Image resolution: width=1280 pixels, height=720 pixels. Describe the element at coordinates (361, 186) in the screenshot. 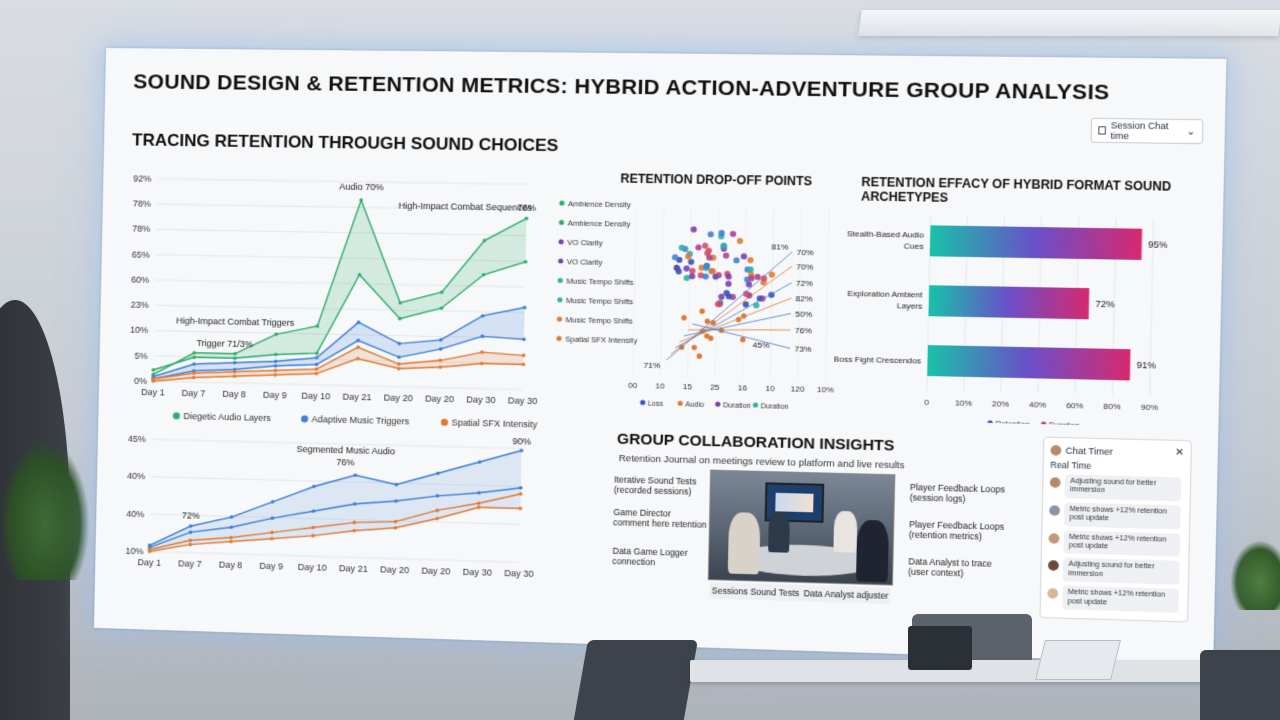

I see `annotation: Audio 70%` at that location.